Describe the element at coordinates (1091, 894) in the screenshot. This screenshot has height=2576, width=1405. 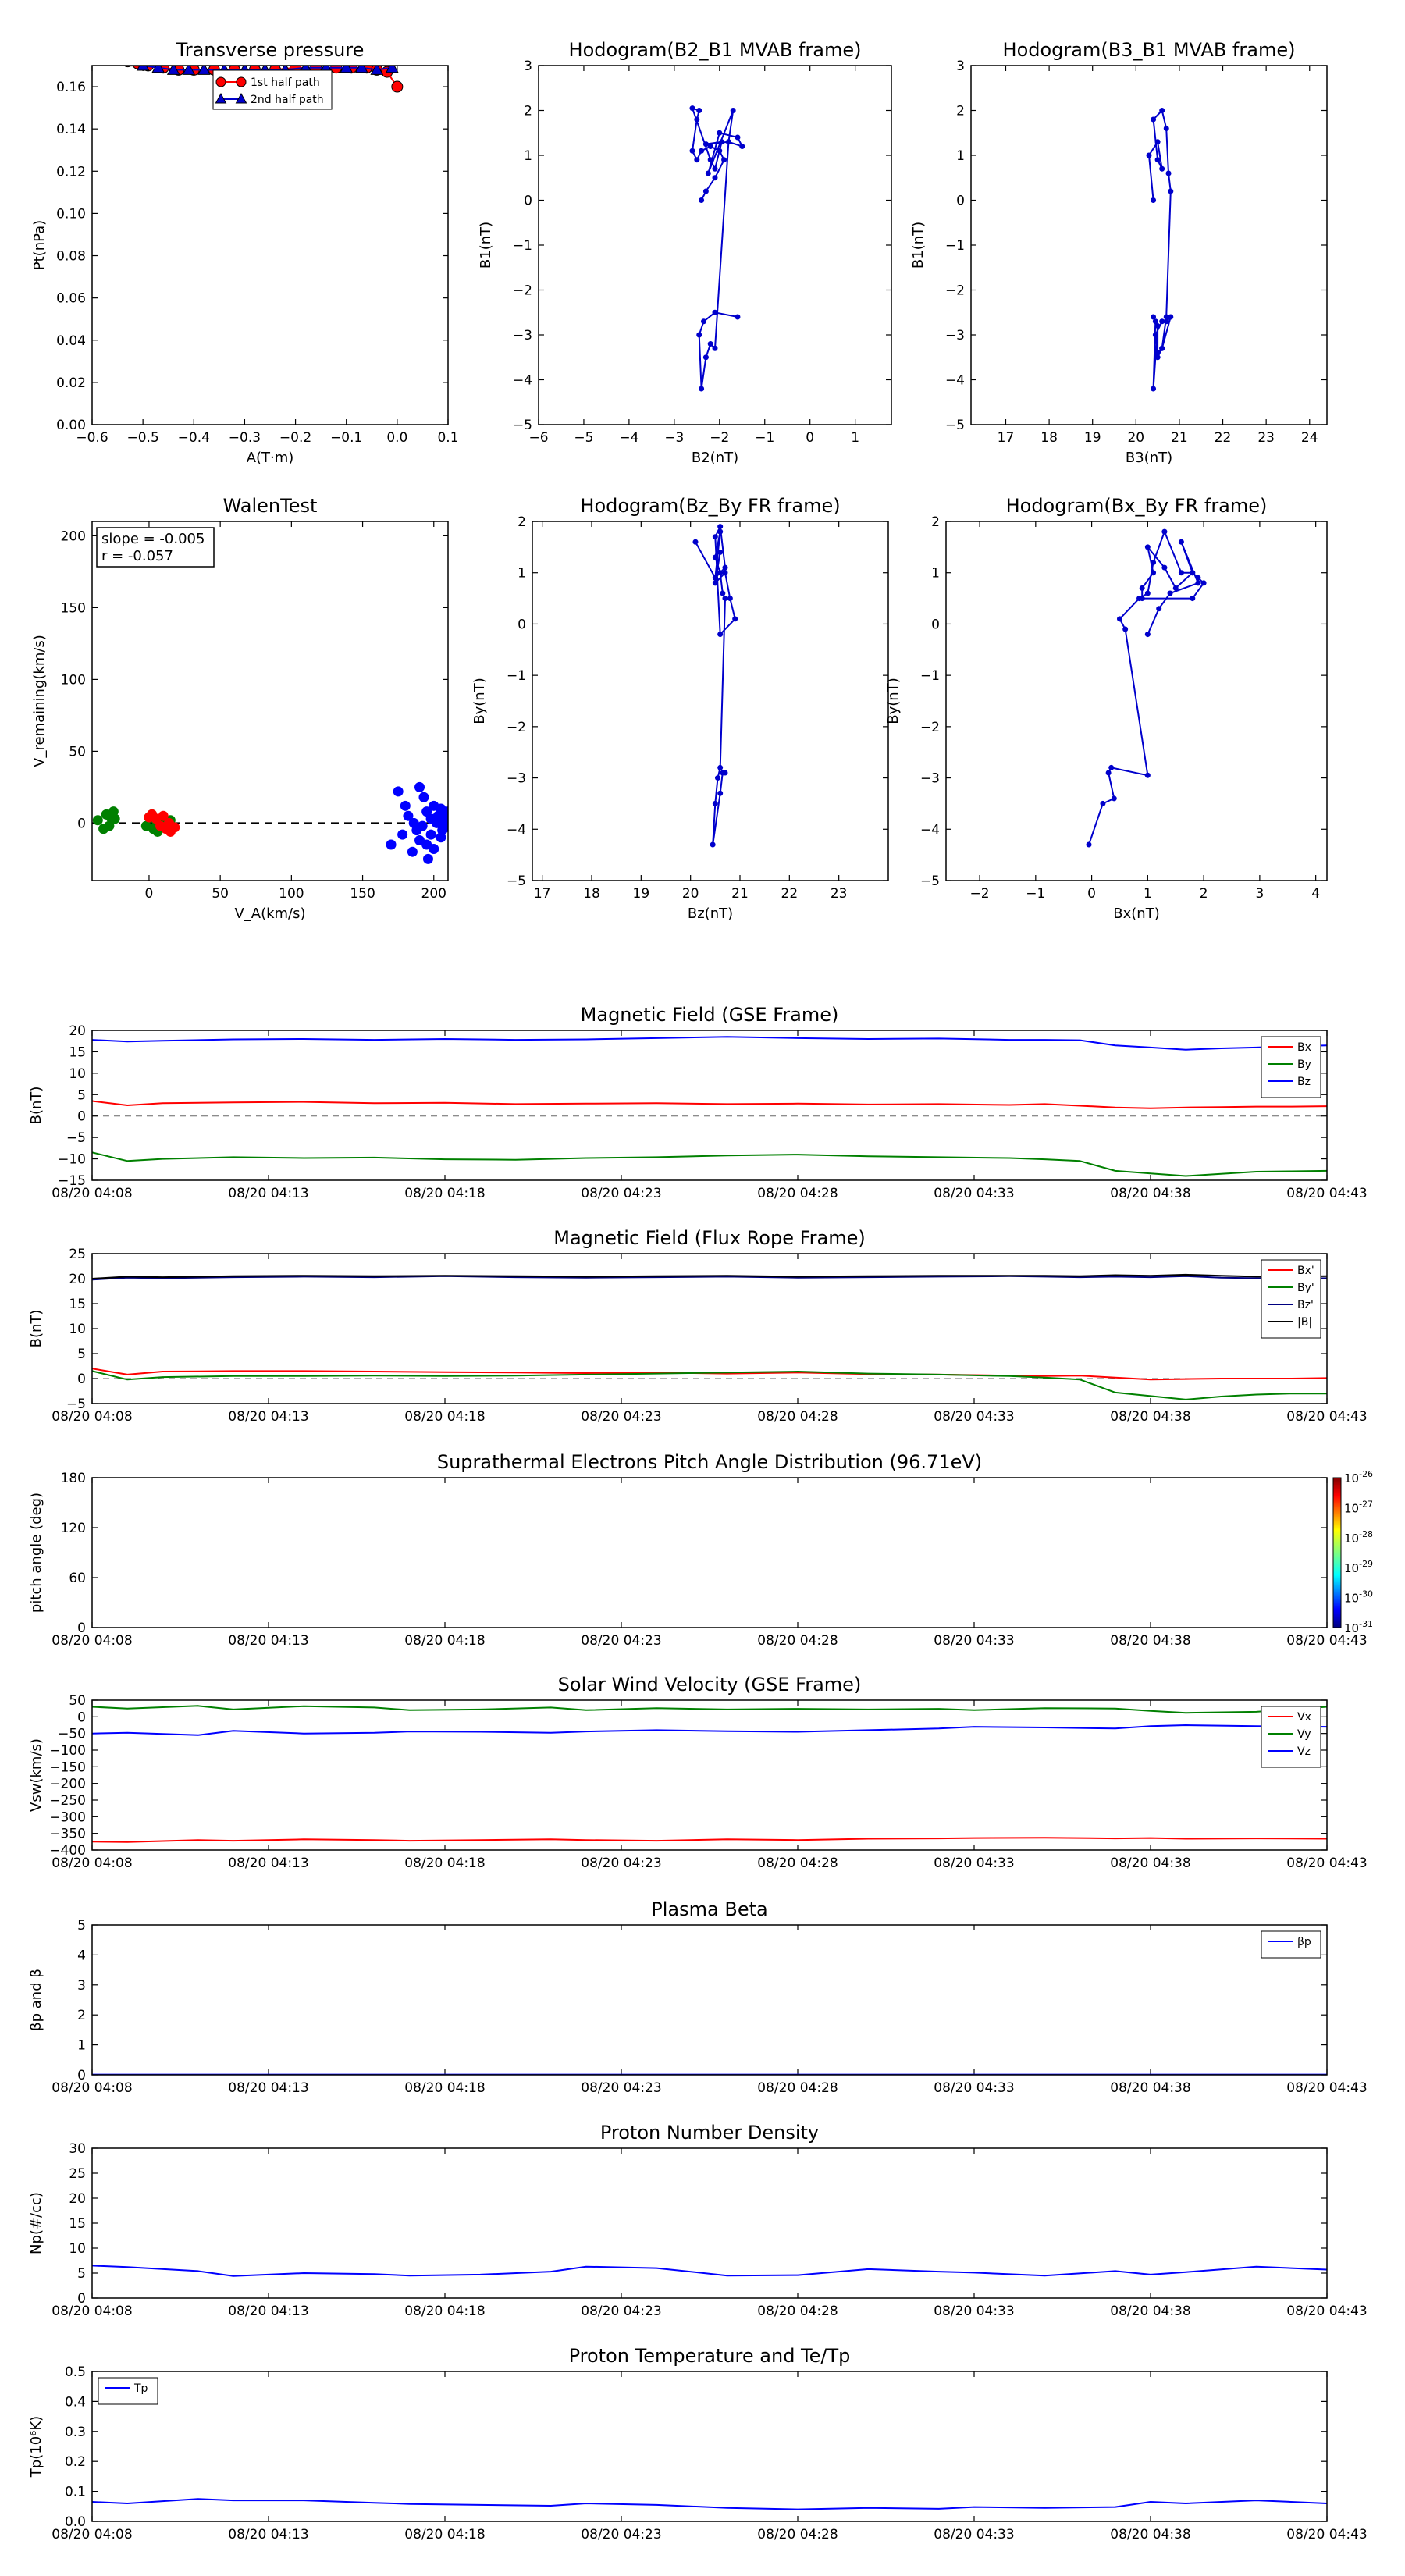
I see `x-tick-label: 0` at that location.